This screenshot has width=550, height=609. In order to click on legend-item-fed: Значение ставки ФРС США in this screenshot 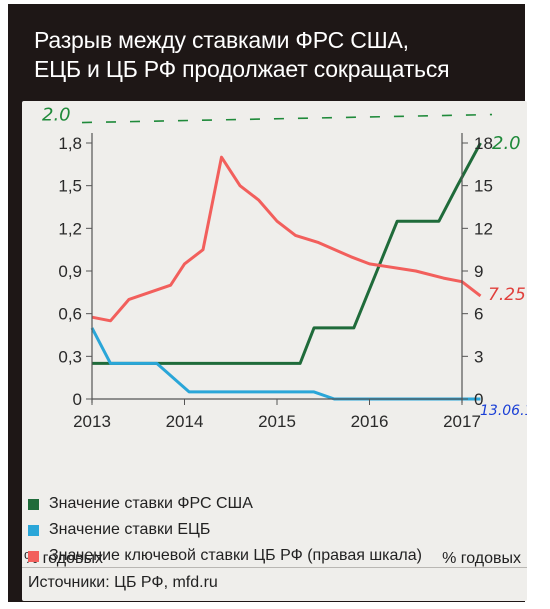, I will do `click(268, 504)`.